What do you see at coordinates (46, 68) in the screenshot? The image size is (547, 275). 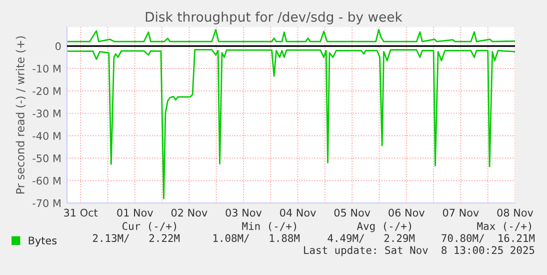 I see `y-tick-label: -10 M` at bounding box center [46, 68].